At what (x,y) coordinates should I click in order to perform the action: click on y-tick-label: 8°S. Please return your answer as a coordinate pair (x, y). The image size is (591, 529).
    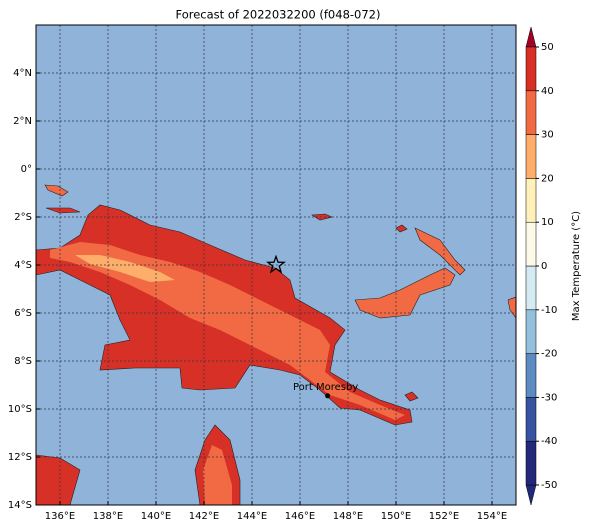
    Looking at the image, I should click on (23, 361).